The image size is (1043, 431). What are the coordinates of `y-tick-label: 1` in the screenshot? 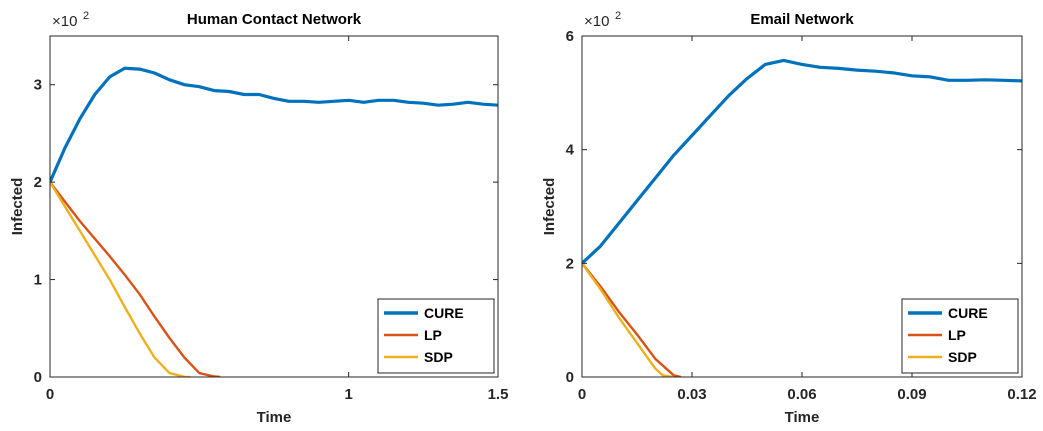 It's located at (38, 280).